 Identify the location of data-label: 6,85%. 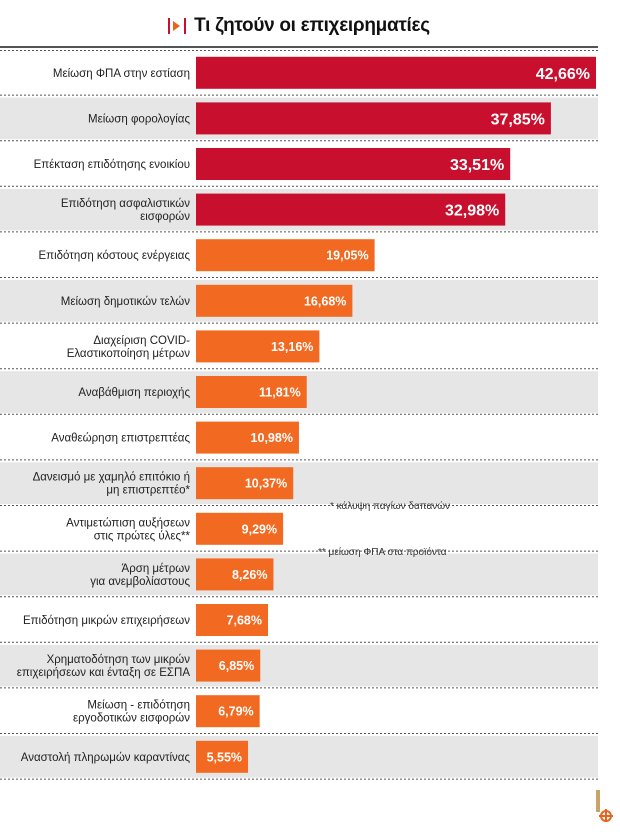
(236, 666).